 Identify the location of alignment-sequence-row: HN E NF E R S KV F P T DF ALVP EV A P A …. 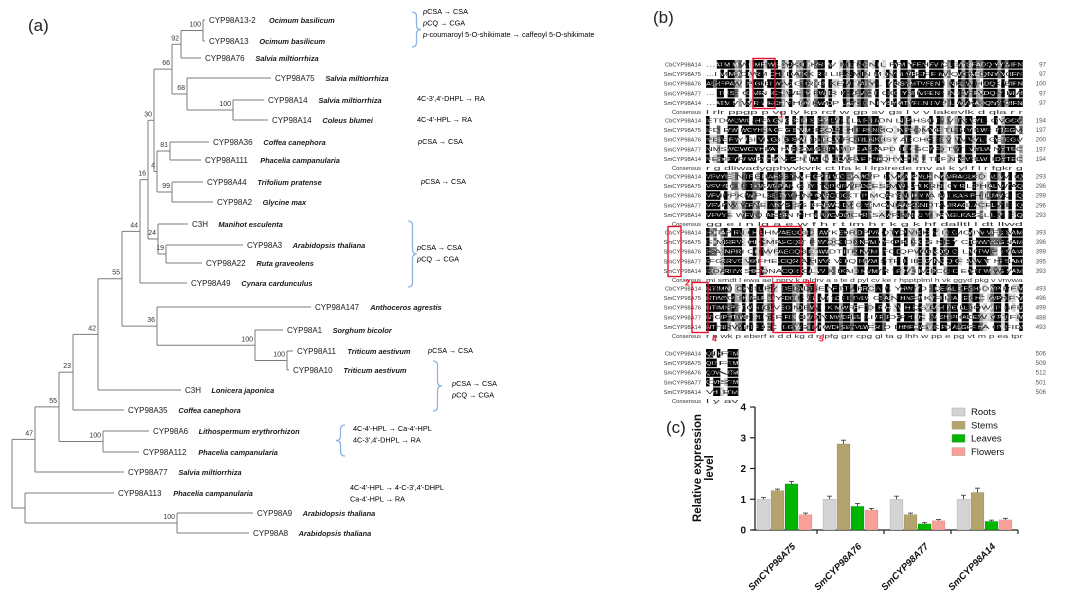
(864, 177).